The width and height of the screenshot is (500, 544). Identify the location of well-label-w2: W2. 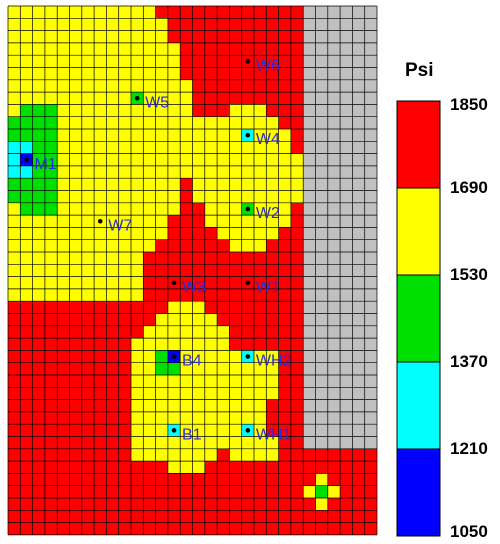
(268, 213).